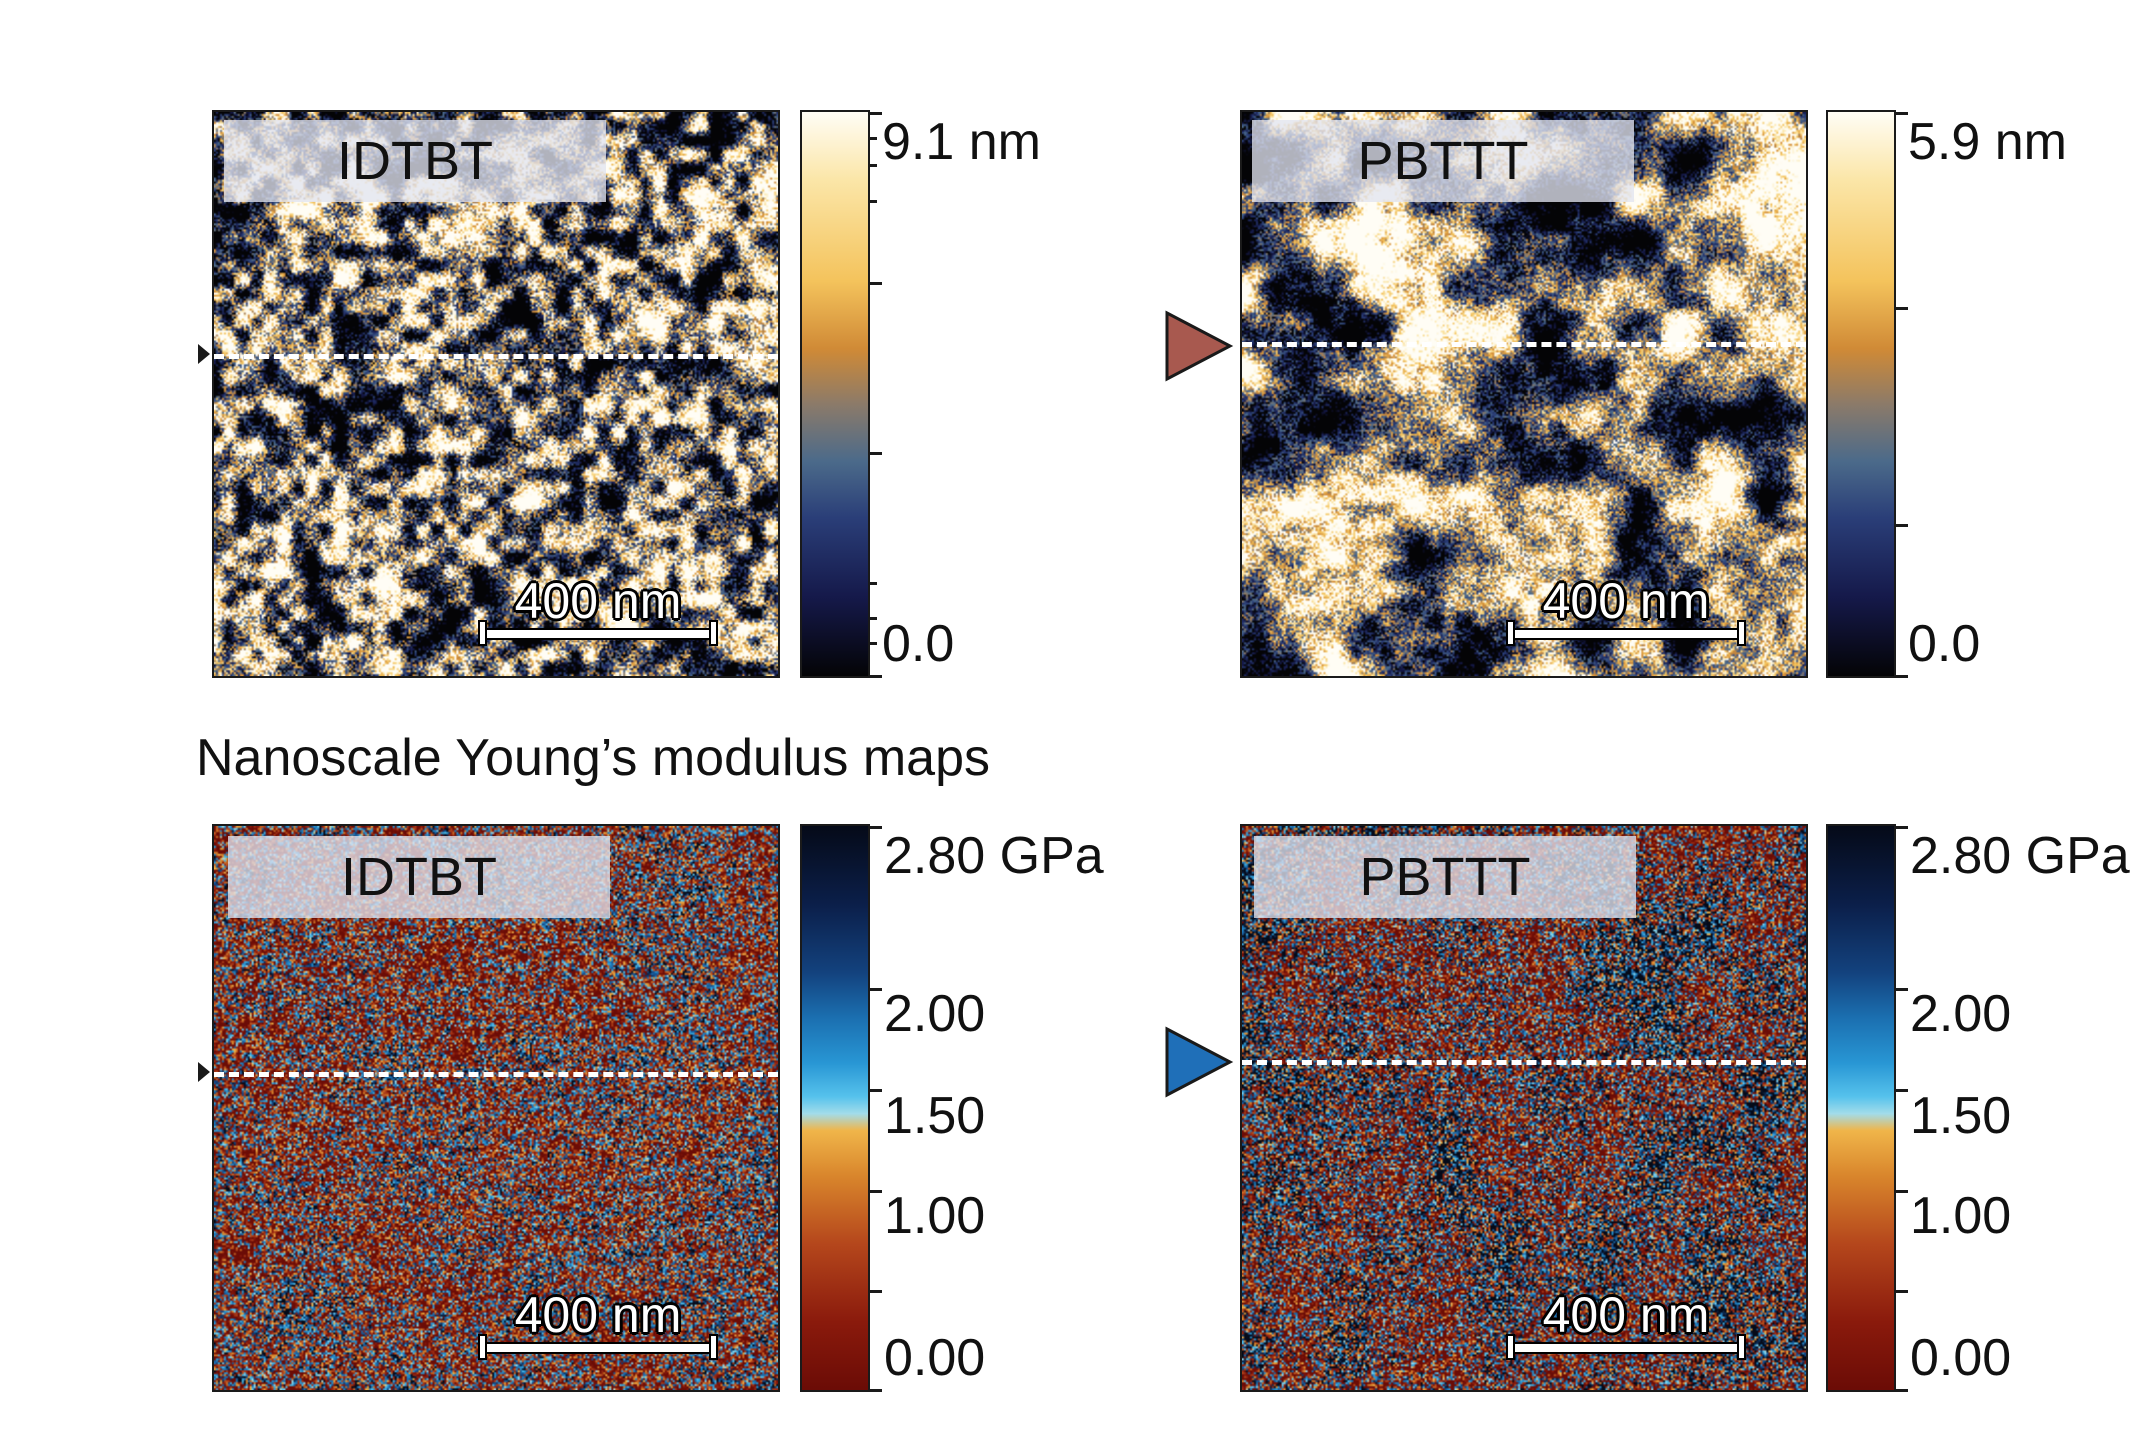  Describe the element at coordinates (204, 354) in the screenshot. I see `line-profile-marker-left-top` at that location.